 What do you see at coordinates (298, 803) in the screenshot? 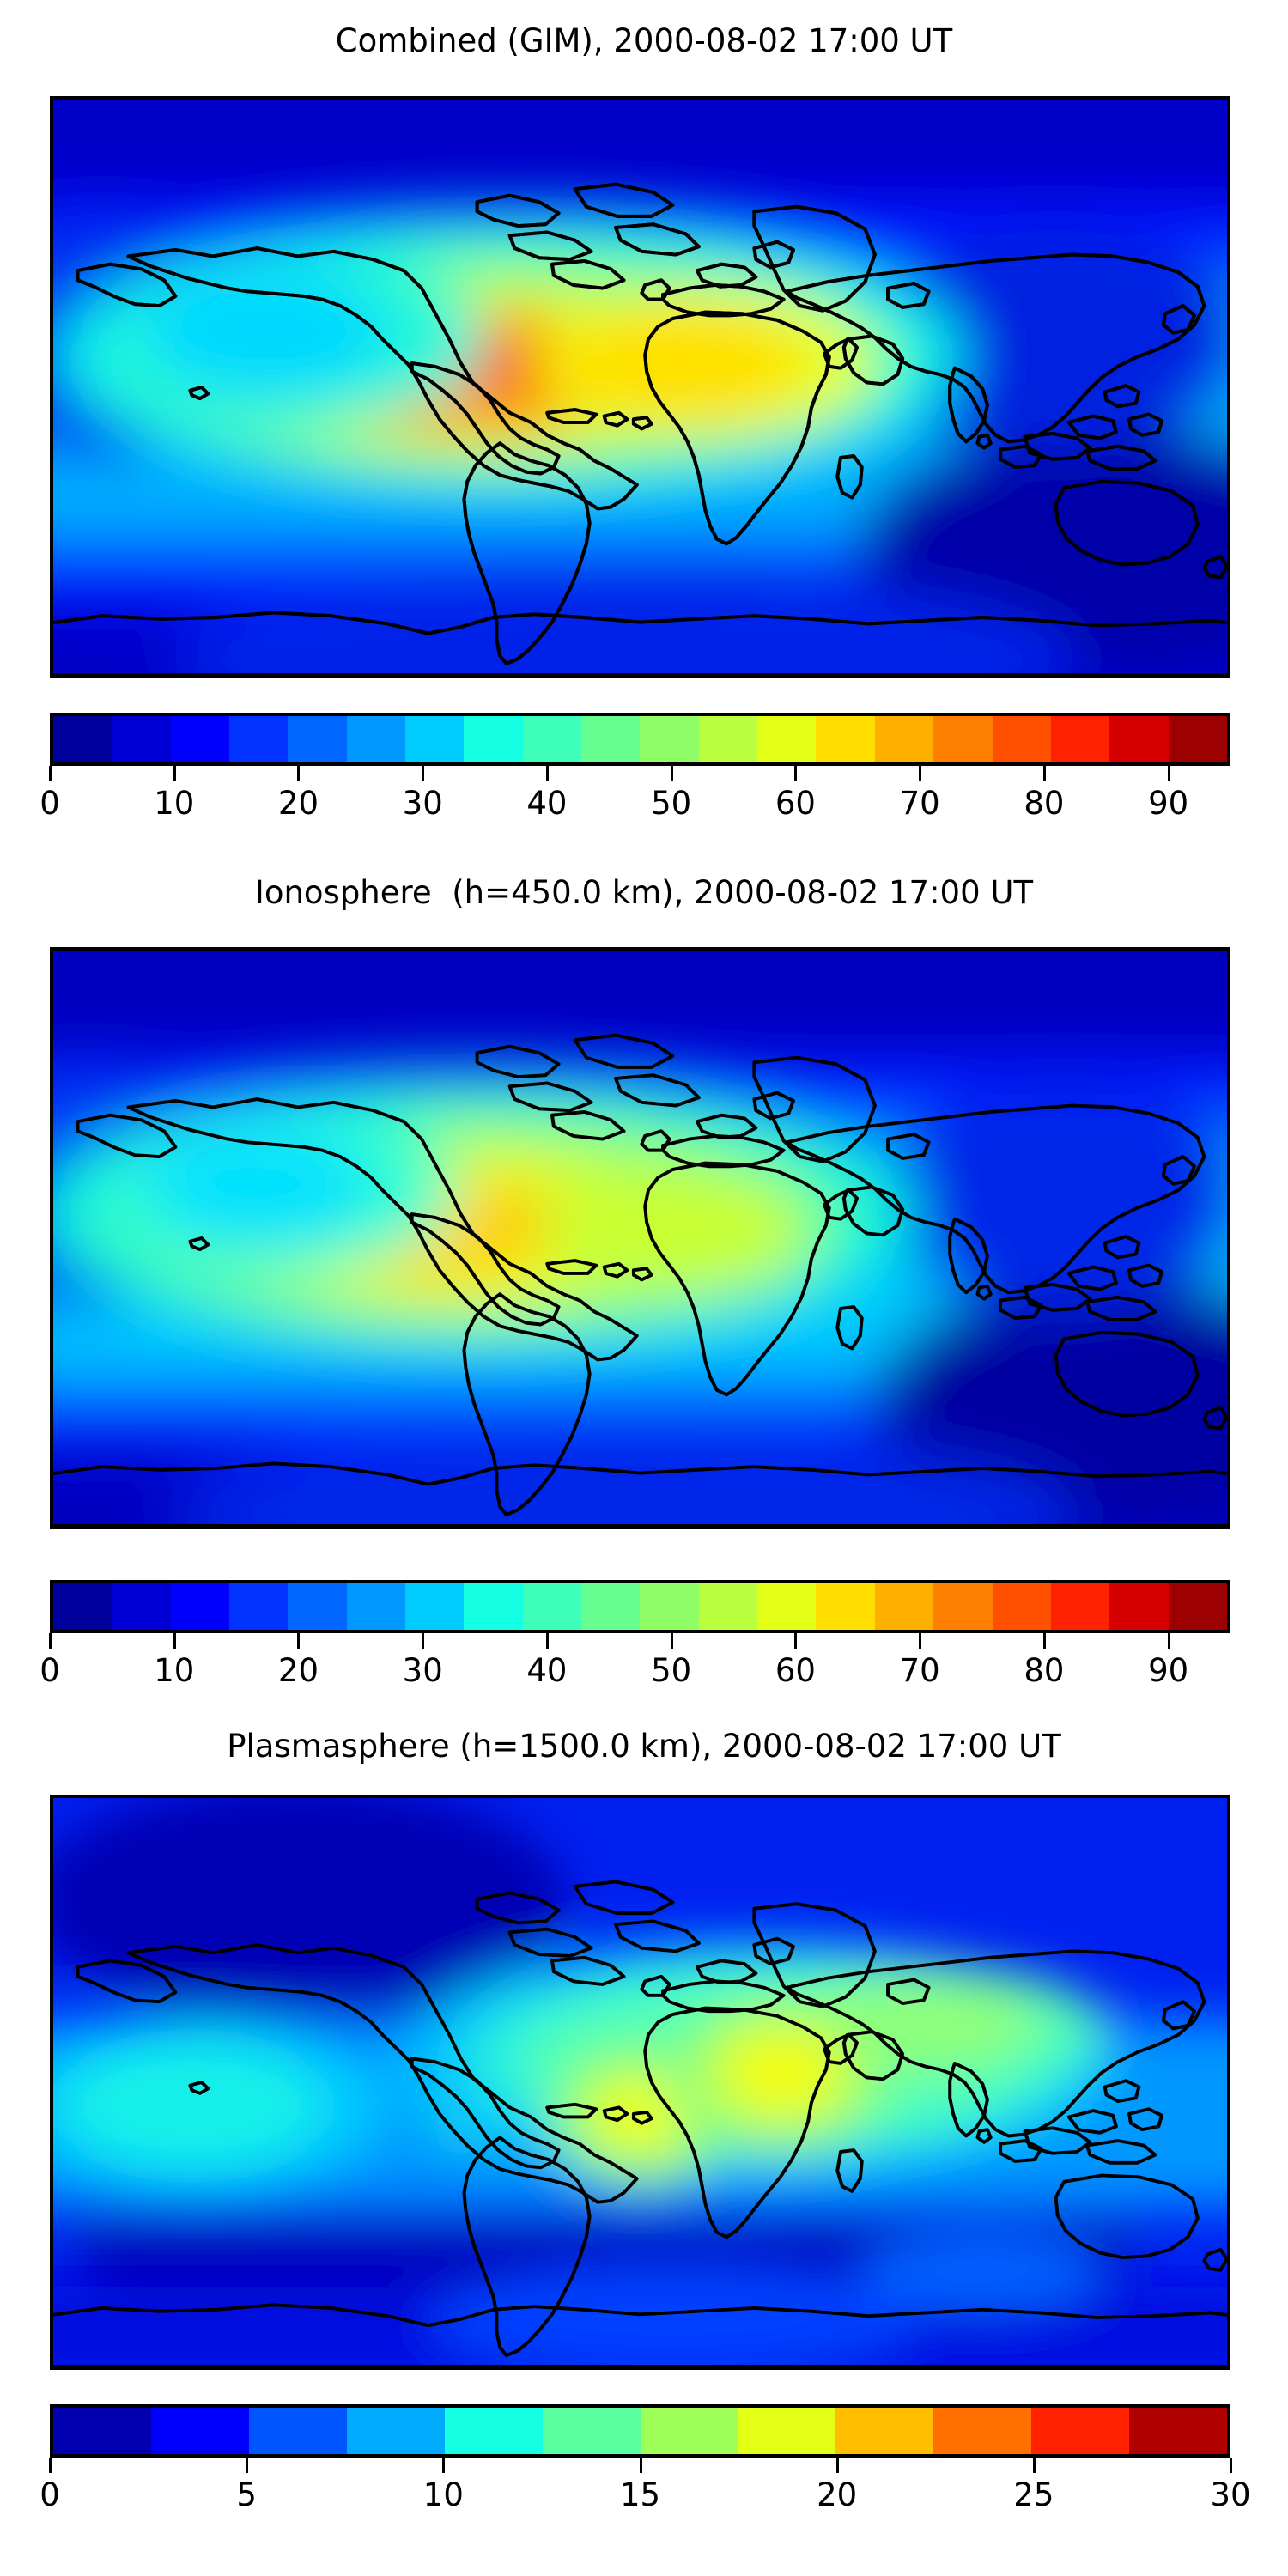
I see `colorbar-tick-label: 20` at bounding box center [298, 803].